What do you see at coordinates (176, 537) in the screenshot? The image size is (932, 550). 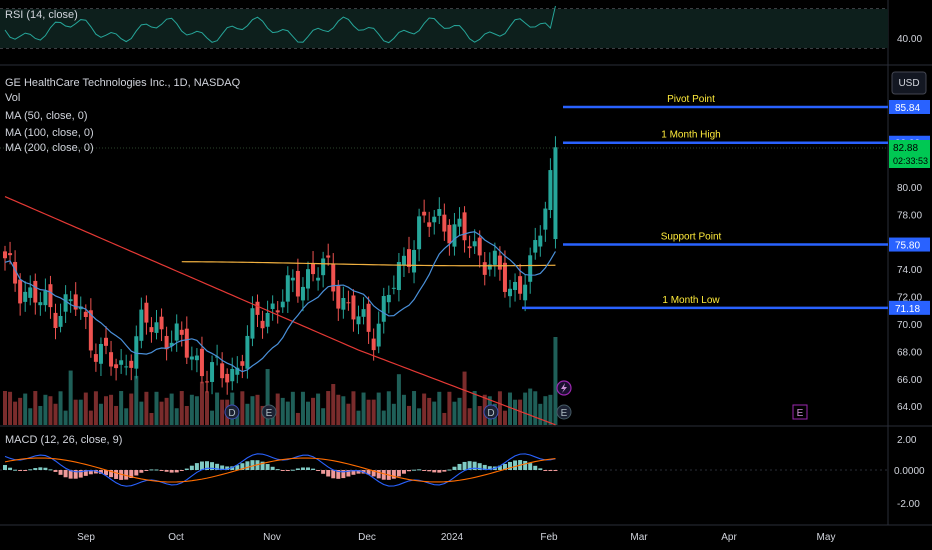 I see `time-tick: Oct` at bounding box center [176, 537].